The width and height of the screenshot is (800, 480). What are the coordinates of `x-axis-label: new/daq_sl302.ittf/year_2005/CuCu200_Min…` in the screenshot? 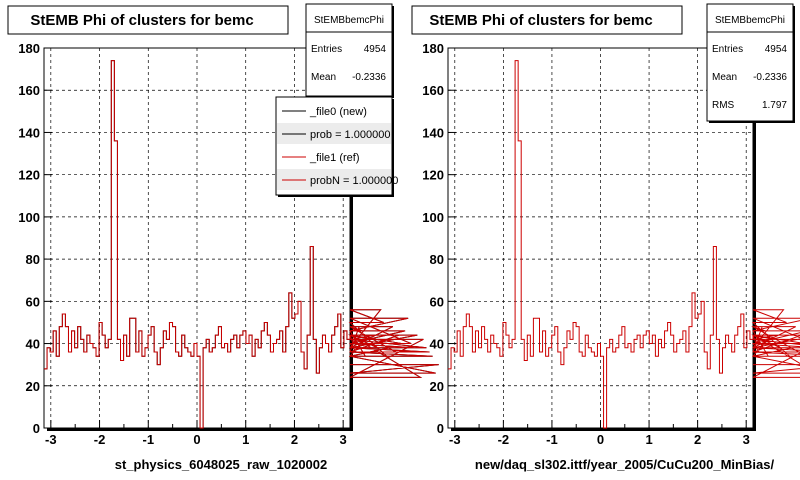 It's located at (625, 464).